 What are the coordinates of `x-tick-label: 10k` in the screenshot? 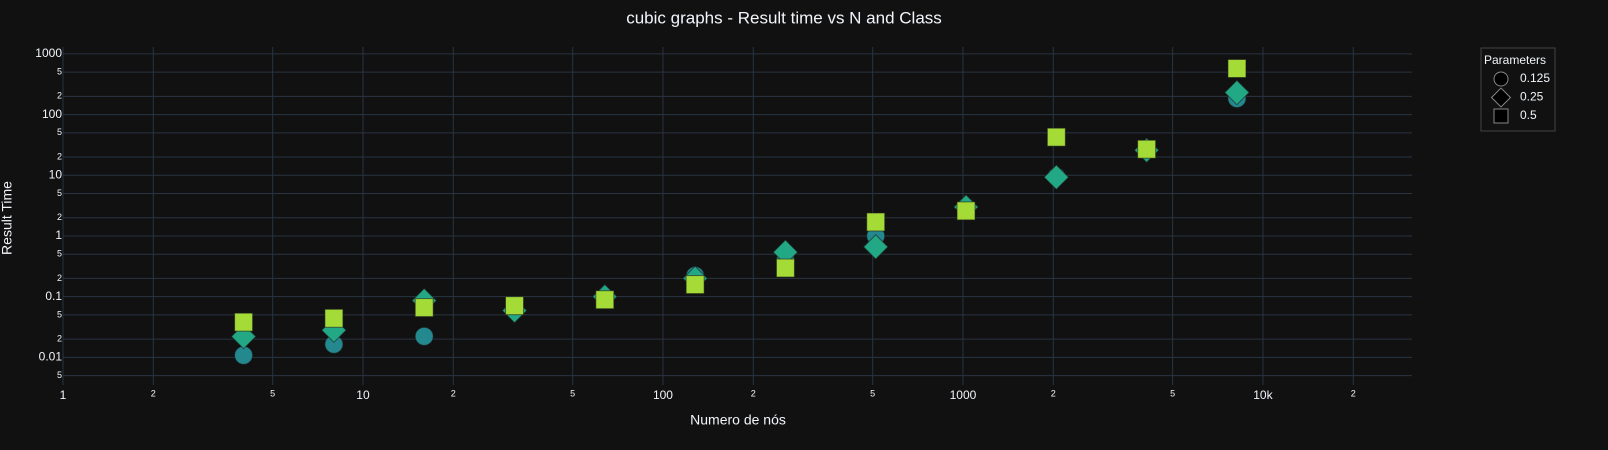 It's located at (1263, 395).